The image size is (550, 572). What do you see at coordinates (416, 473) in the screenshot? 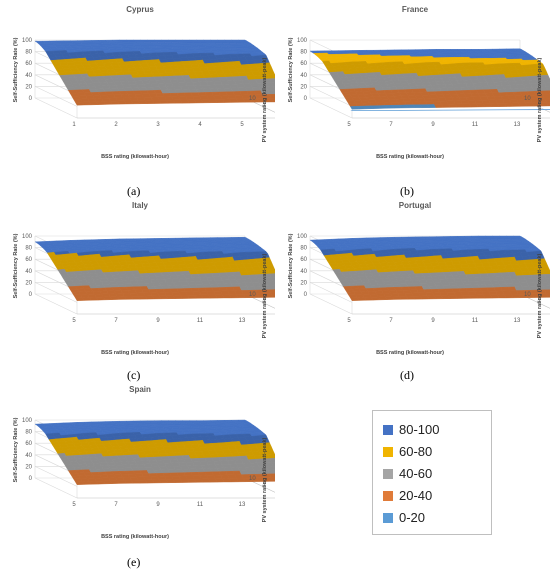
I see `legend-label-40-60: 40-60` at bounding box center [416, 473].